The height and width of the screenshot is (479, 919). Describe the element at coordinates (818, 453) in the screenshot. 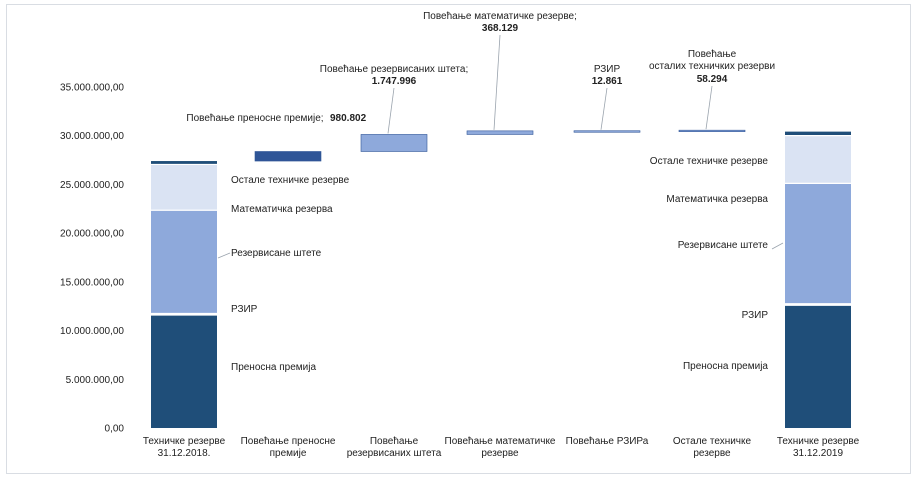

I see `x-category-label: 31.12.2019` at that location.